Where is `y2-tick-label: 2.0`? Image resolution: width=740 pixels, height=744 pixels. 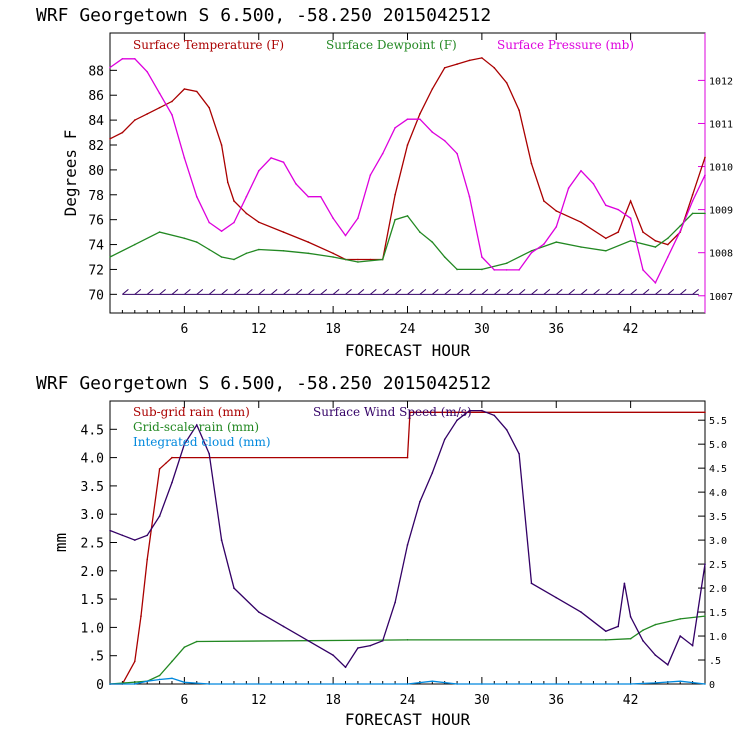
y2-tick-label: 2.0 is located at coordinates (718, 589).